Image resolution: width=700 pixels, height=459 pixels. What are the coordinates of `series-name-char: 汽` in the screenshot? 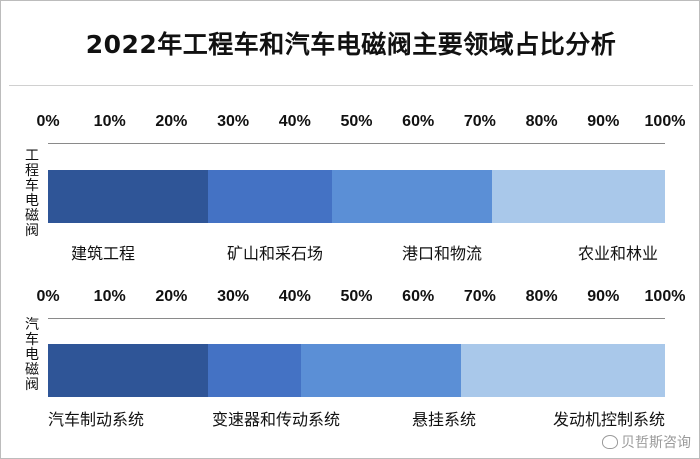 It's located at (32, 325).